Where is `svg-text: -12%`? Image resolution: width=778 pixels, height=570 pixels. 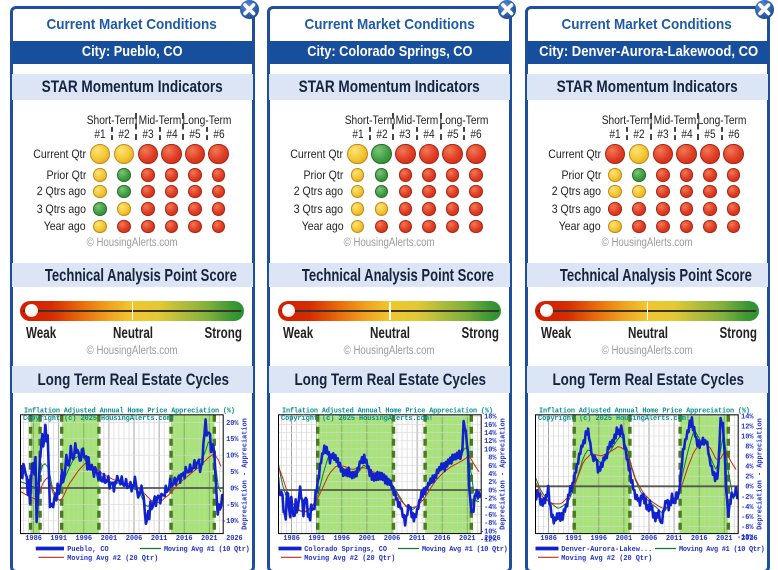 svg-text: -12% is located at coordinates (487, 541).